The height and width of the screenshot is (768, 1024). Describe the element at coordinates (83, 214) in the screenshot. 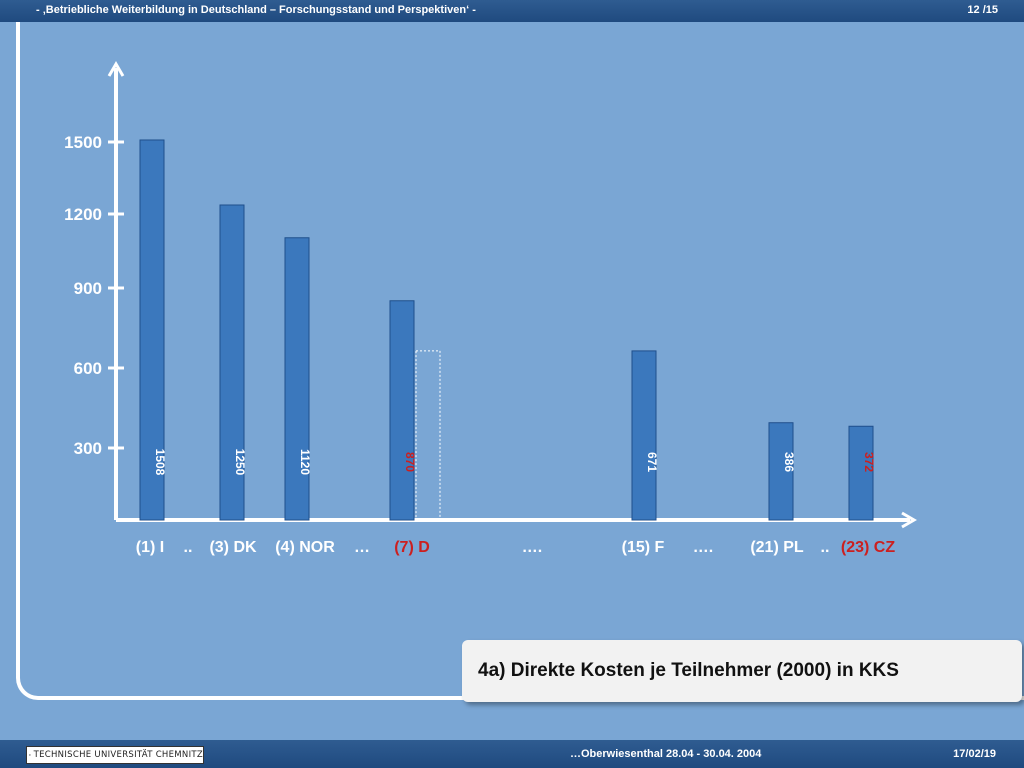

I see `y-tick-label: 1200` at that location.